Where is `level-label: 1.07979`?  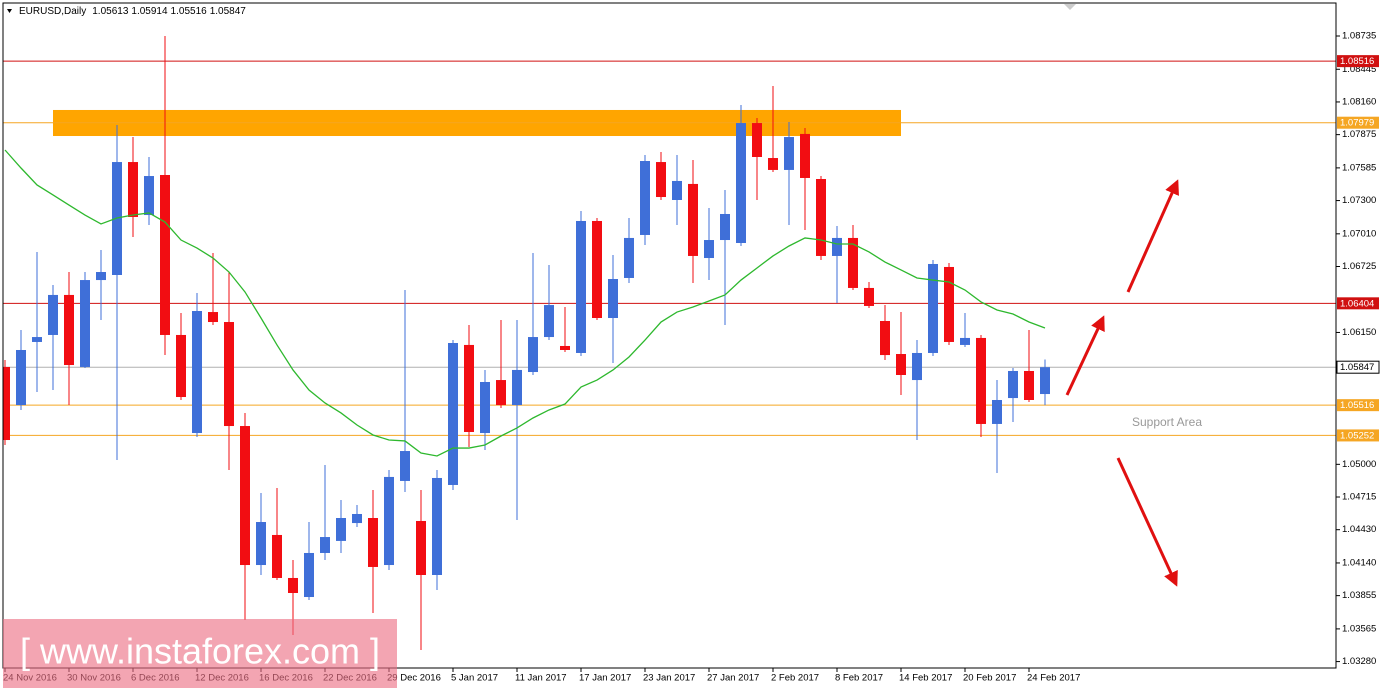 level-label: 1.07979 is located at coordinates (1357, 123).